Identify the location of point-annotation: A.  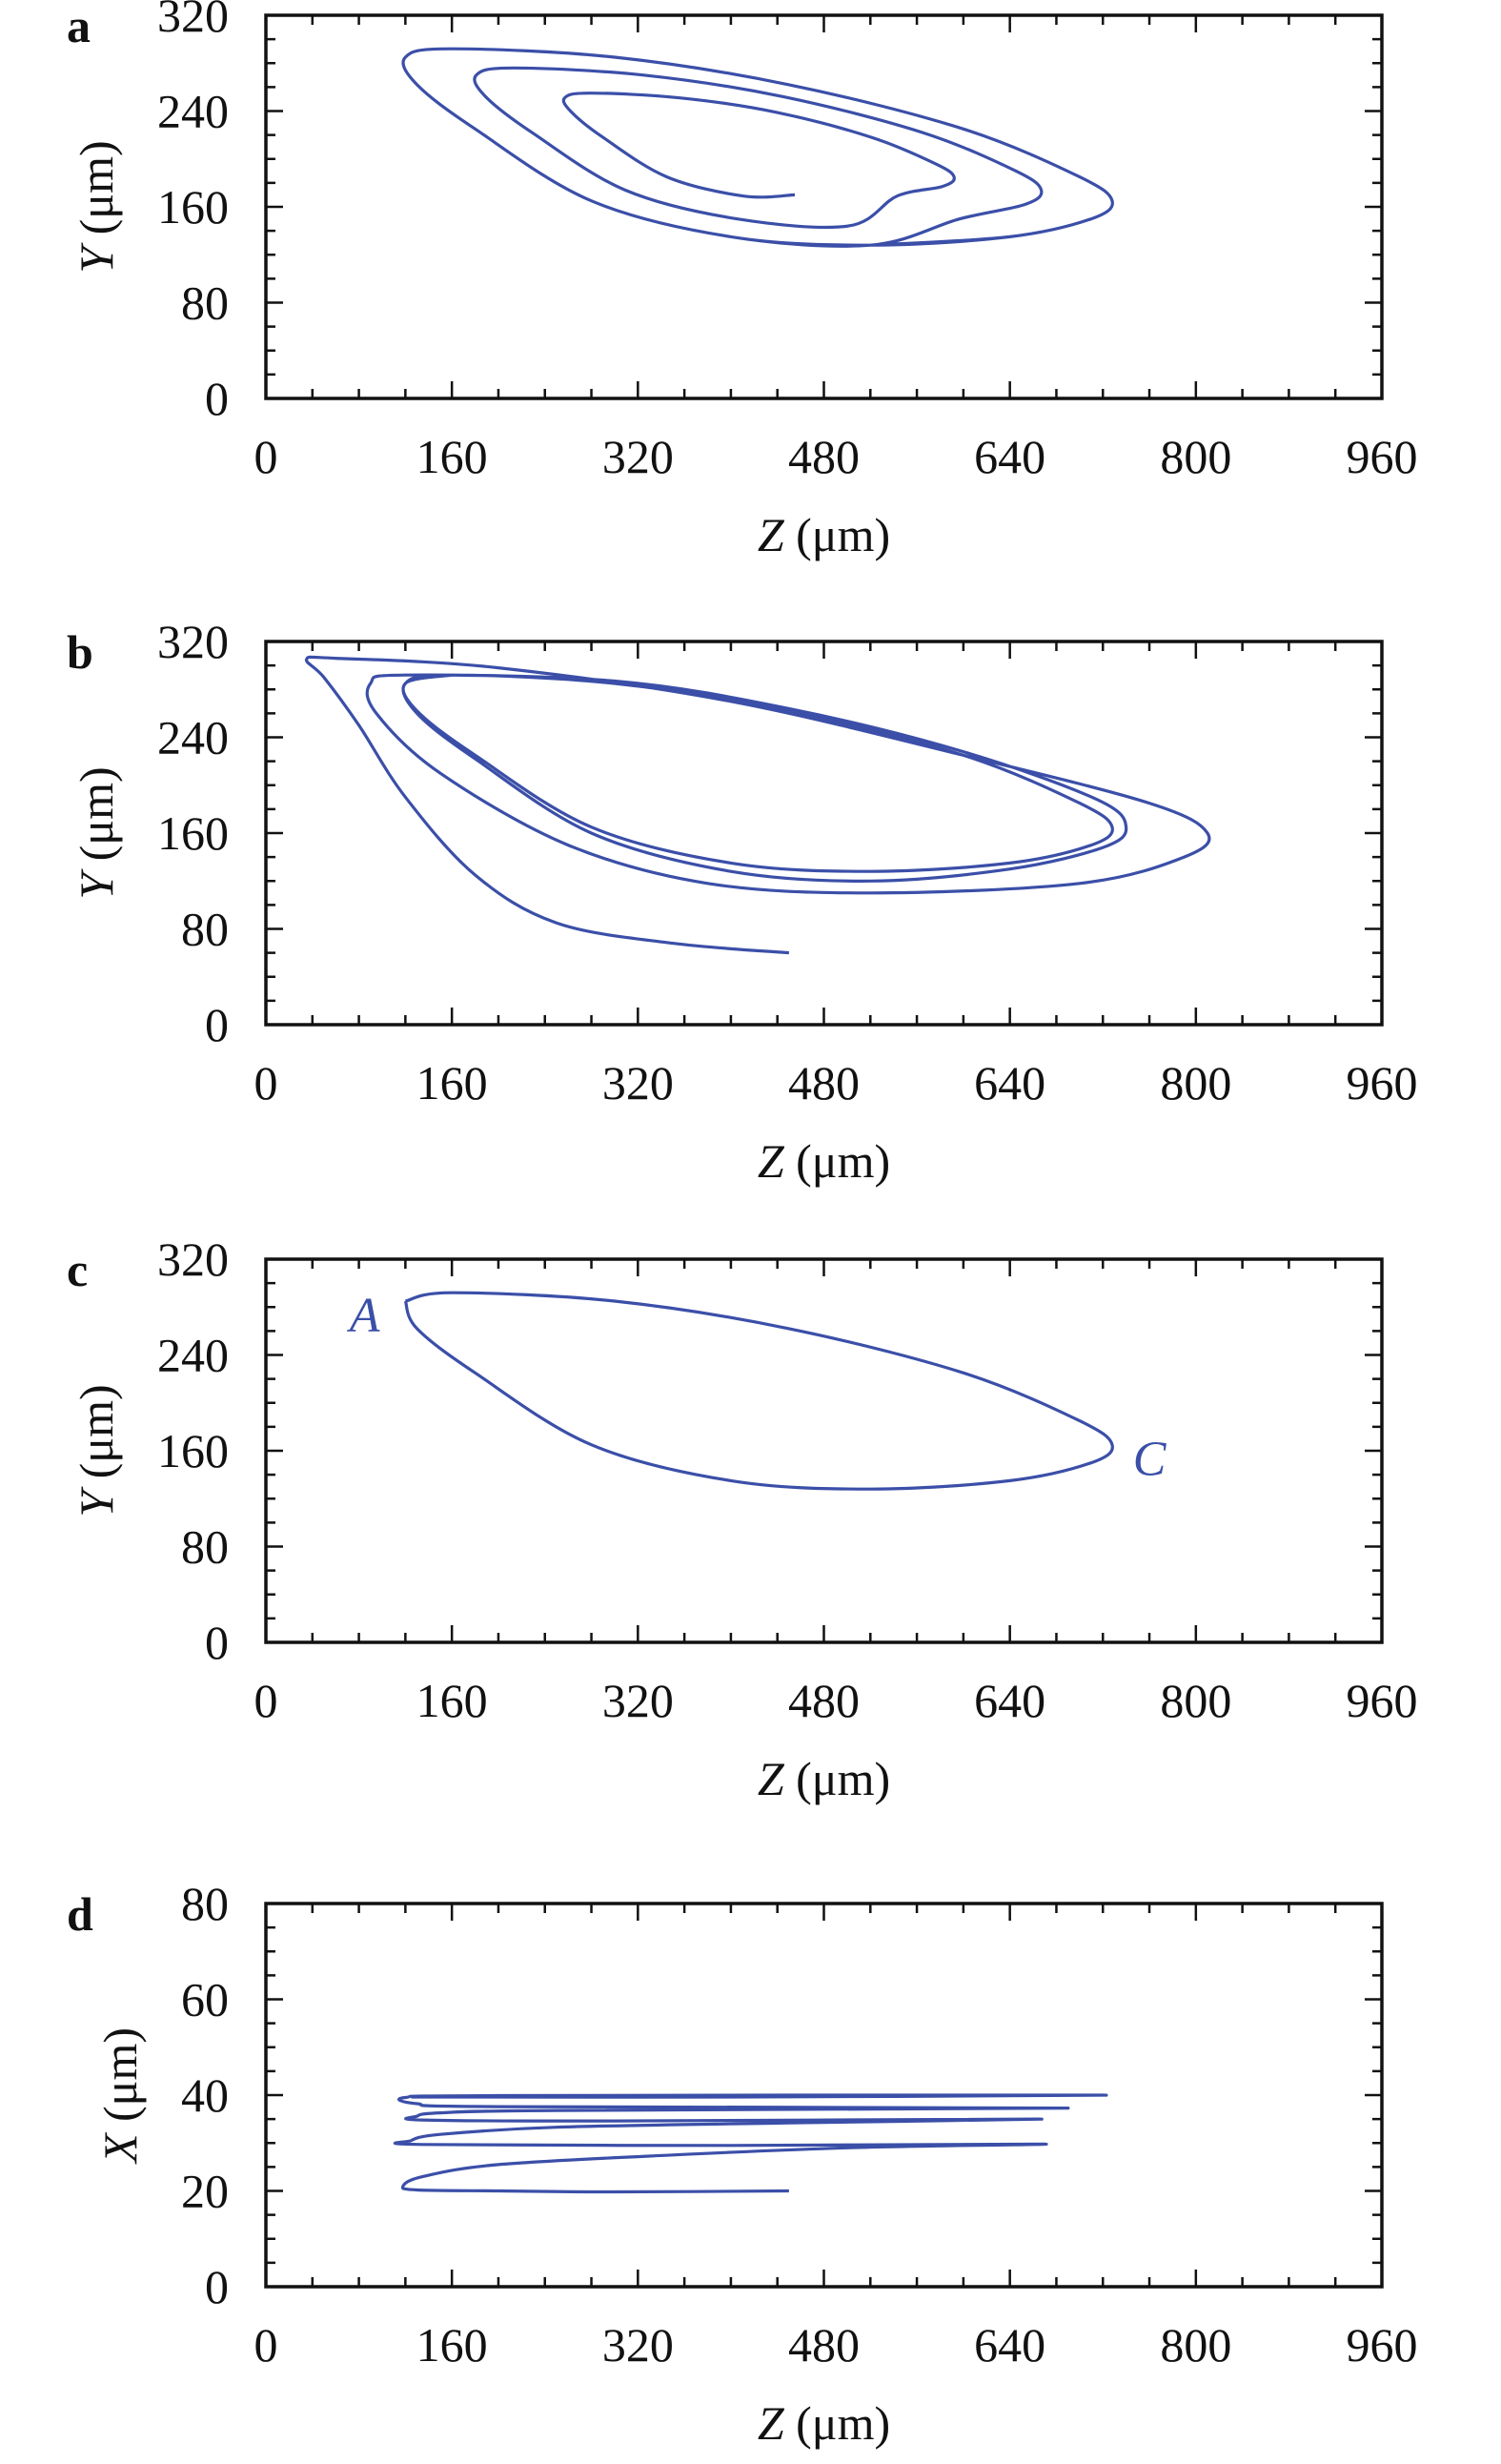
(363, 1316).